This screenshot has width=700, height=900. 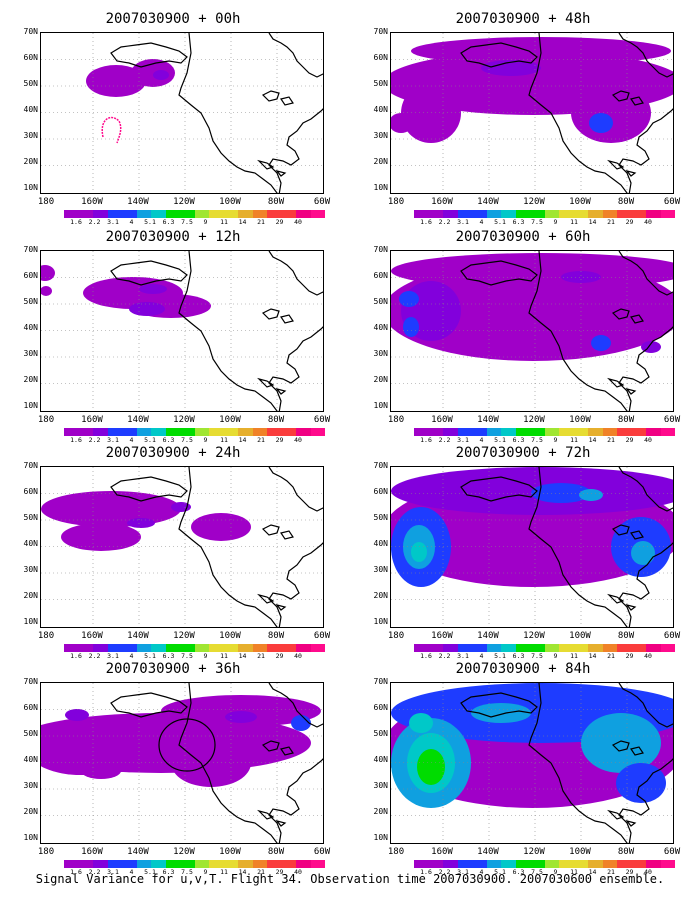 What do you see at coordinates (173, 453) in the screenshot?
I see `panel-title: 2007030900 + 24h` at bounding box center [173, 453].